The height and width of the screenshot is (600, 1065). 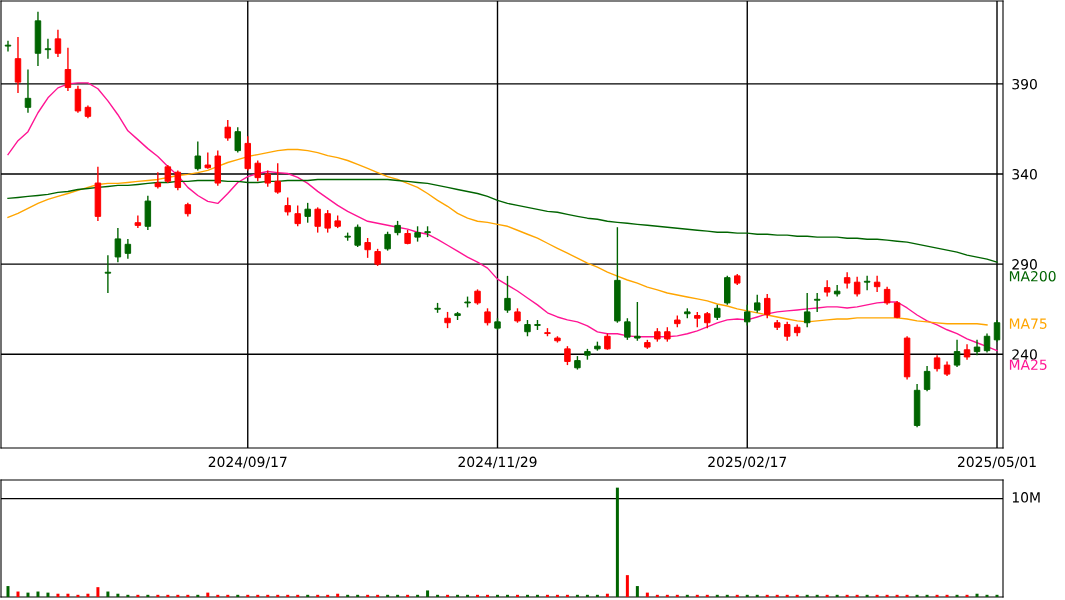 I want to click on series-label: MA25, so click(x=1028, y=364).